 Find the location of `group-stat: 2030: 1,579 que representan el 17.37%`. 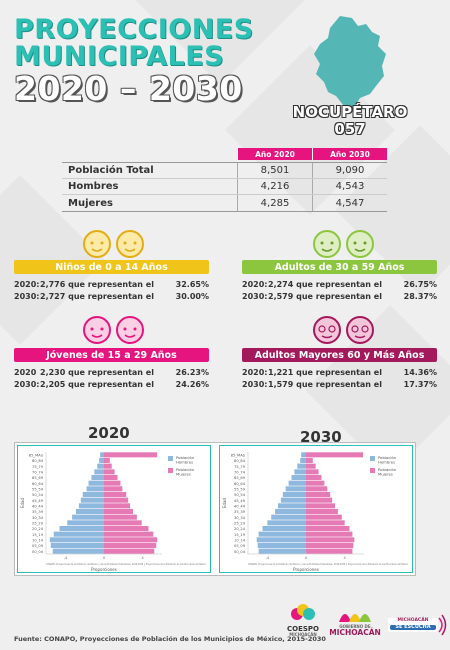

group-stat: 2030: 1,579 que representan el 17.37% is located at coordinates (339, 384).